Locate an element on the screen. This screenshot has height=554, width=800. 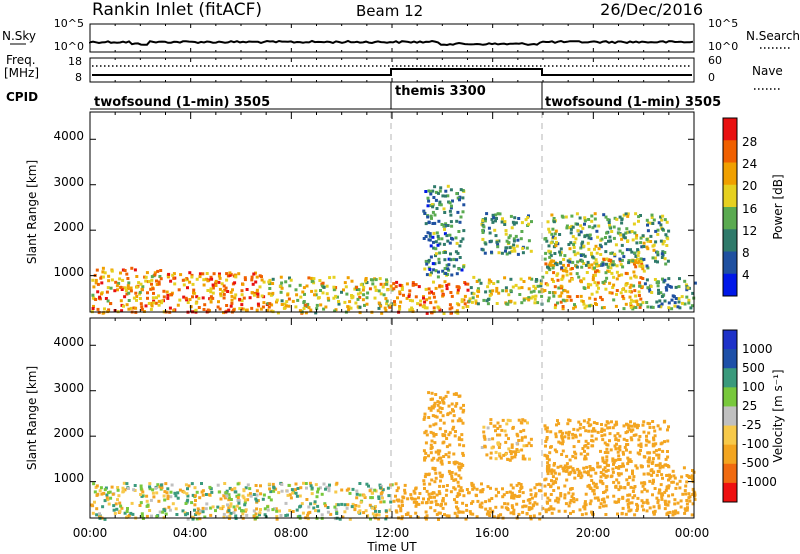
power-cbar-tick-4: 4 is located at coordinates (746, 275).